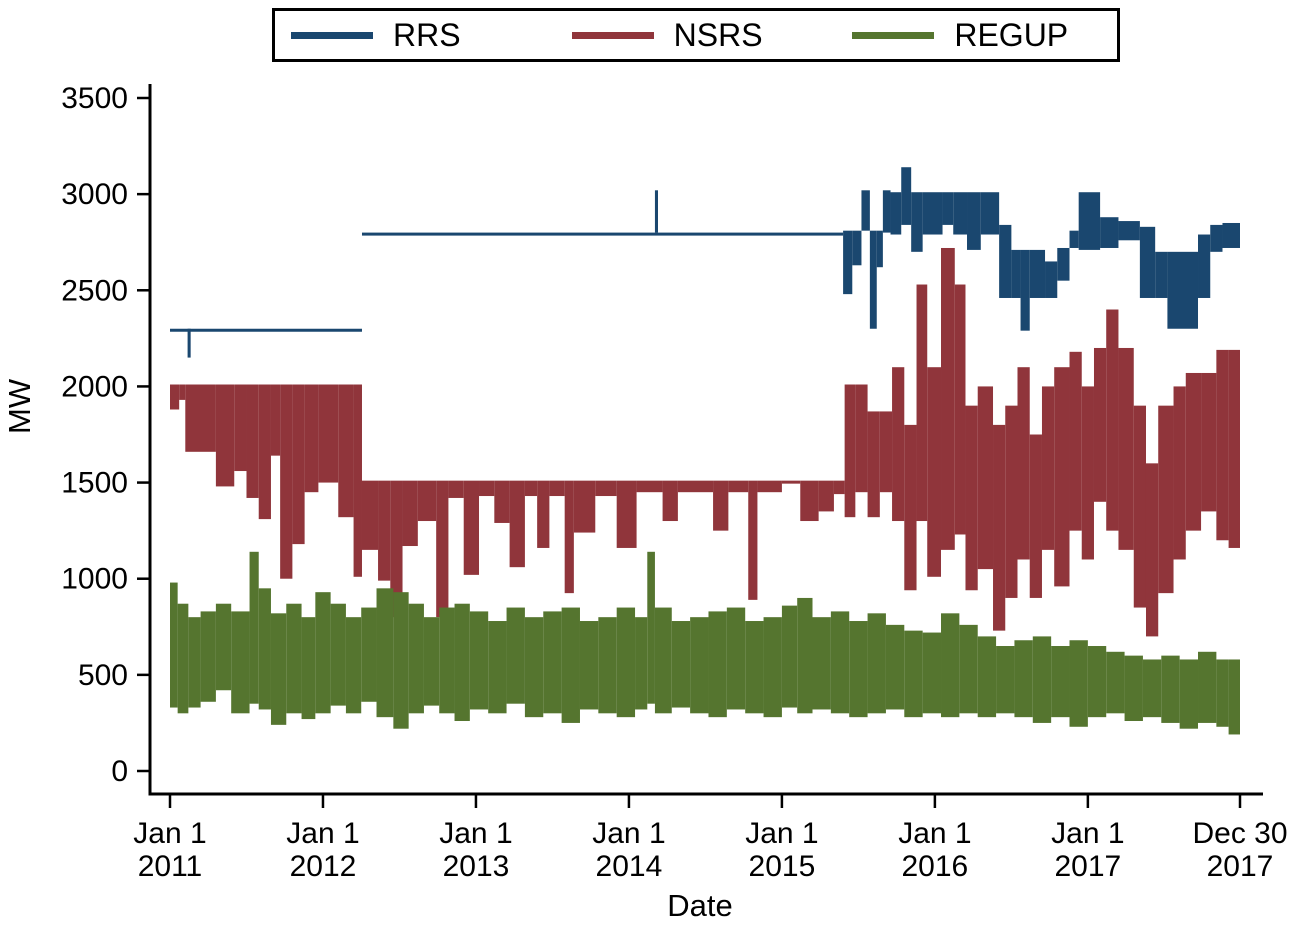 The image size is (1298, 934). What do you see at coordinates (103, 675) in the screenshot?
I see `y-tick-label: 500` at bounding box center [103, 675].